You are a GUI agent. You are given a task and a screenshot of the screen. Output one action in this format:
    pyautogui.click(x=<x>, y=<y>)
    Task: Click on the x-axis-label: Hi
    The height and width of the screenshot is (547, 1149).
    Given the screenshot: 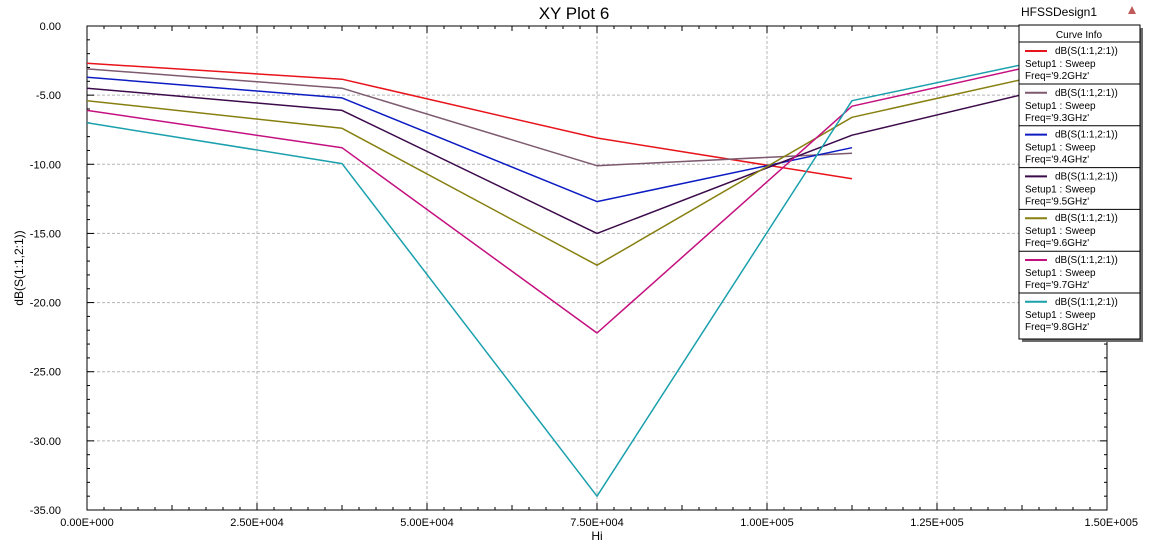 What is the action you would take?
    pyautogui.click(x=596, y=536)
    